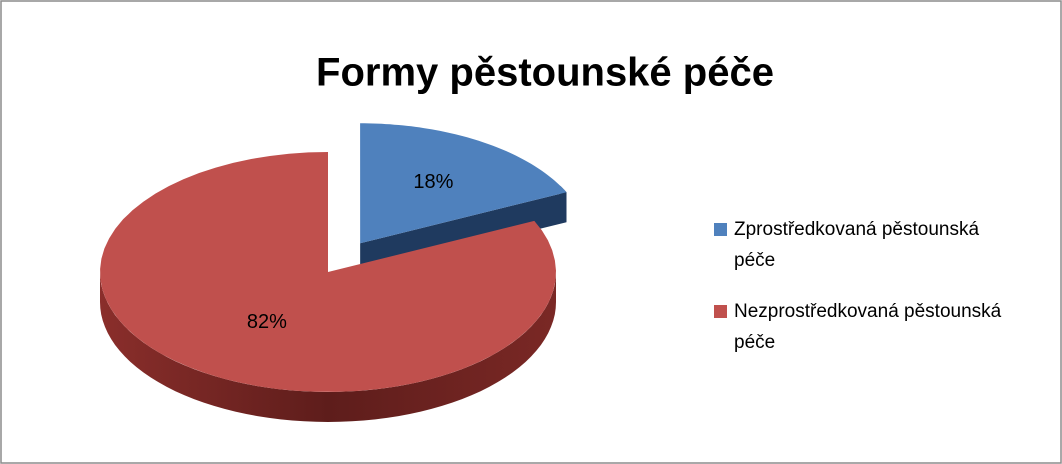 Image resolution: width=1062 pixels, height=464 pixels. What do you see at coordinates (857, 245) in the screenshot?
I see `legend-label: Zprostředkovaná pěstounská péče` at bounding box center [857, 245].